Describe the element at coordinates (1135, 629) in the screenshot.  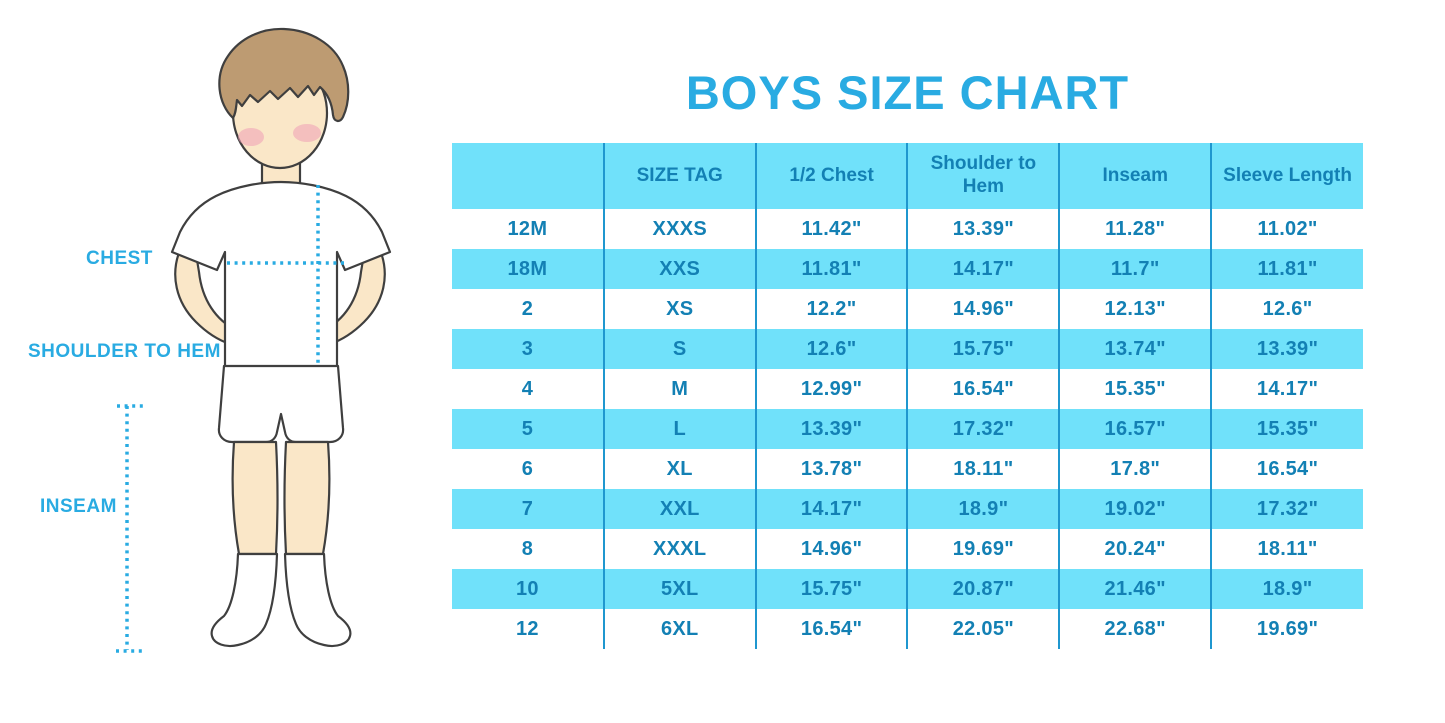
I see `measurement-cell: 22.68"` at that location.